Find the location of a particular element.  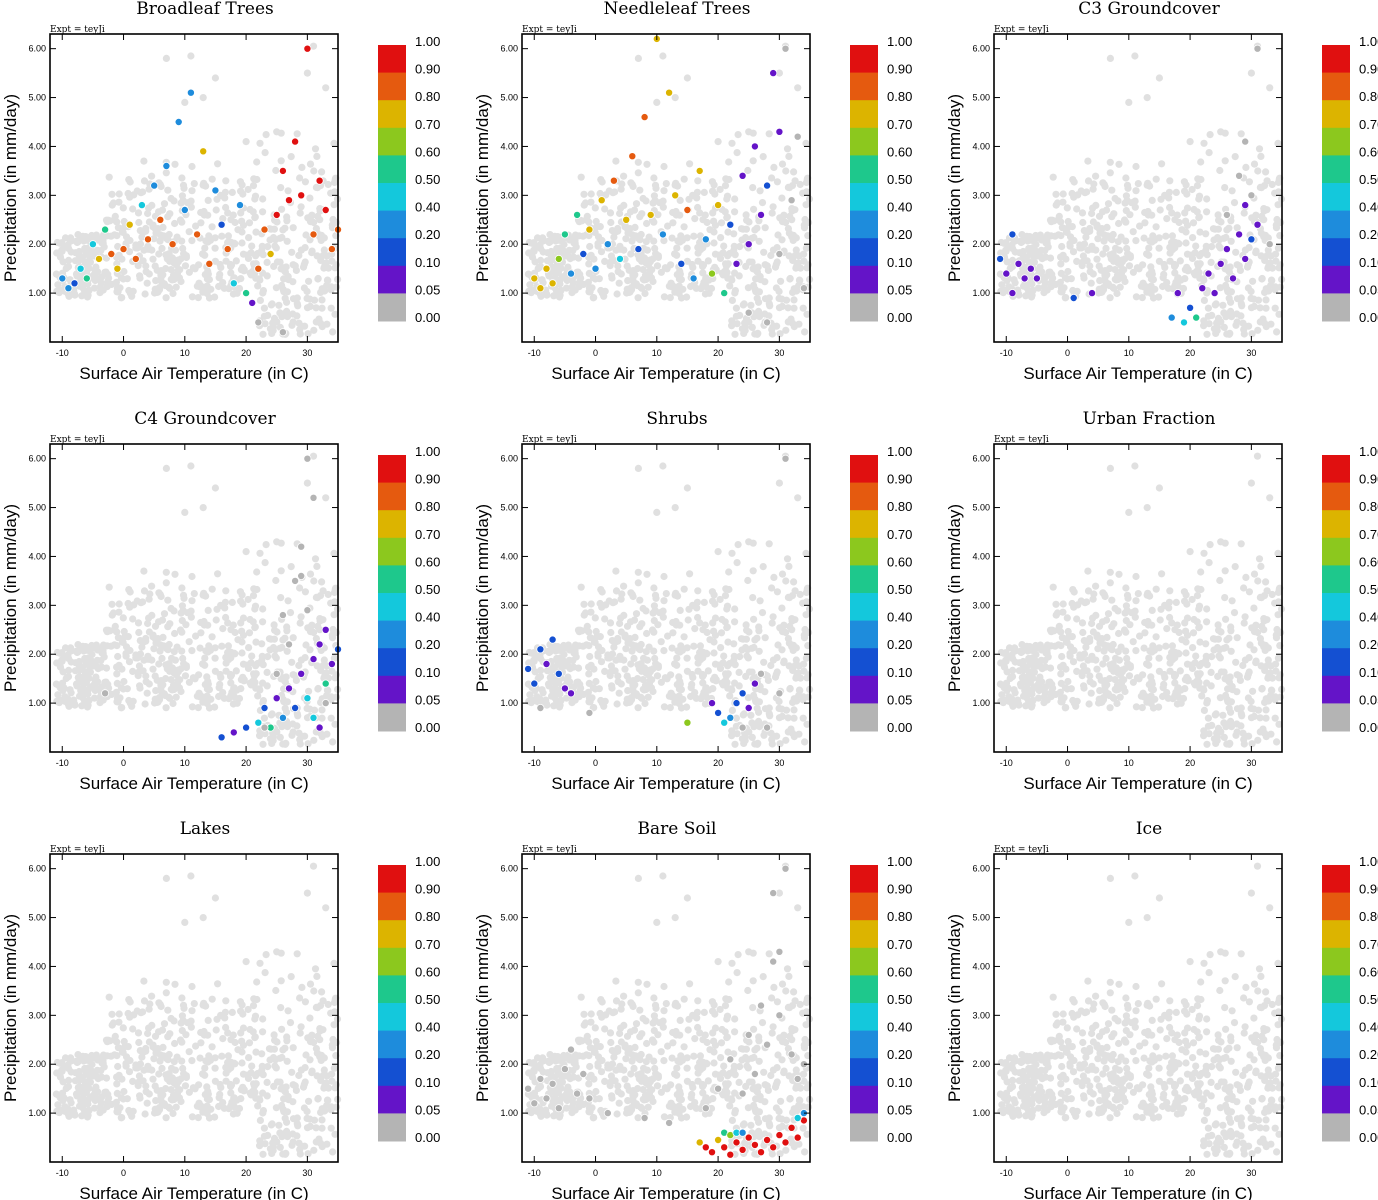

colorbar-label: 0.00 is located at coordinates (1368, 317).